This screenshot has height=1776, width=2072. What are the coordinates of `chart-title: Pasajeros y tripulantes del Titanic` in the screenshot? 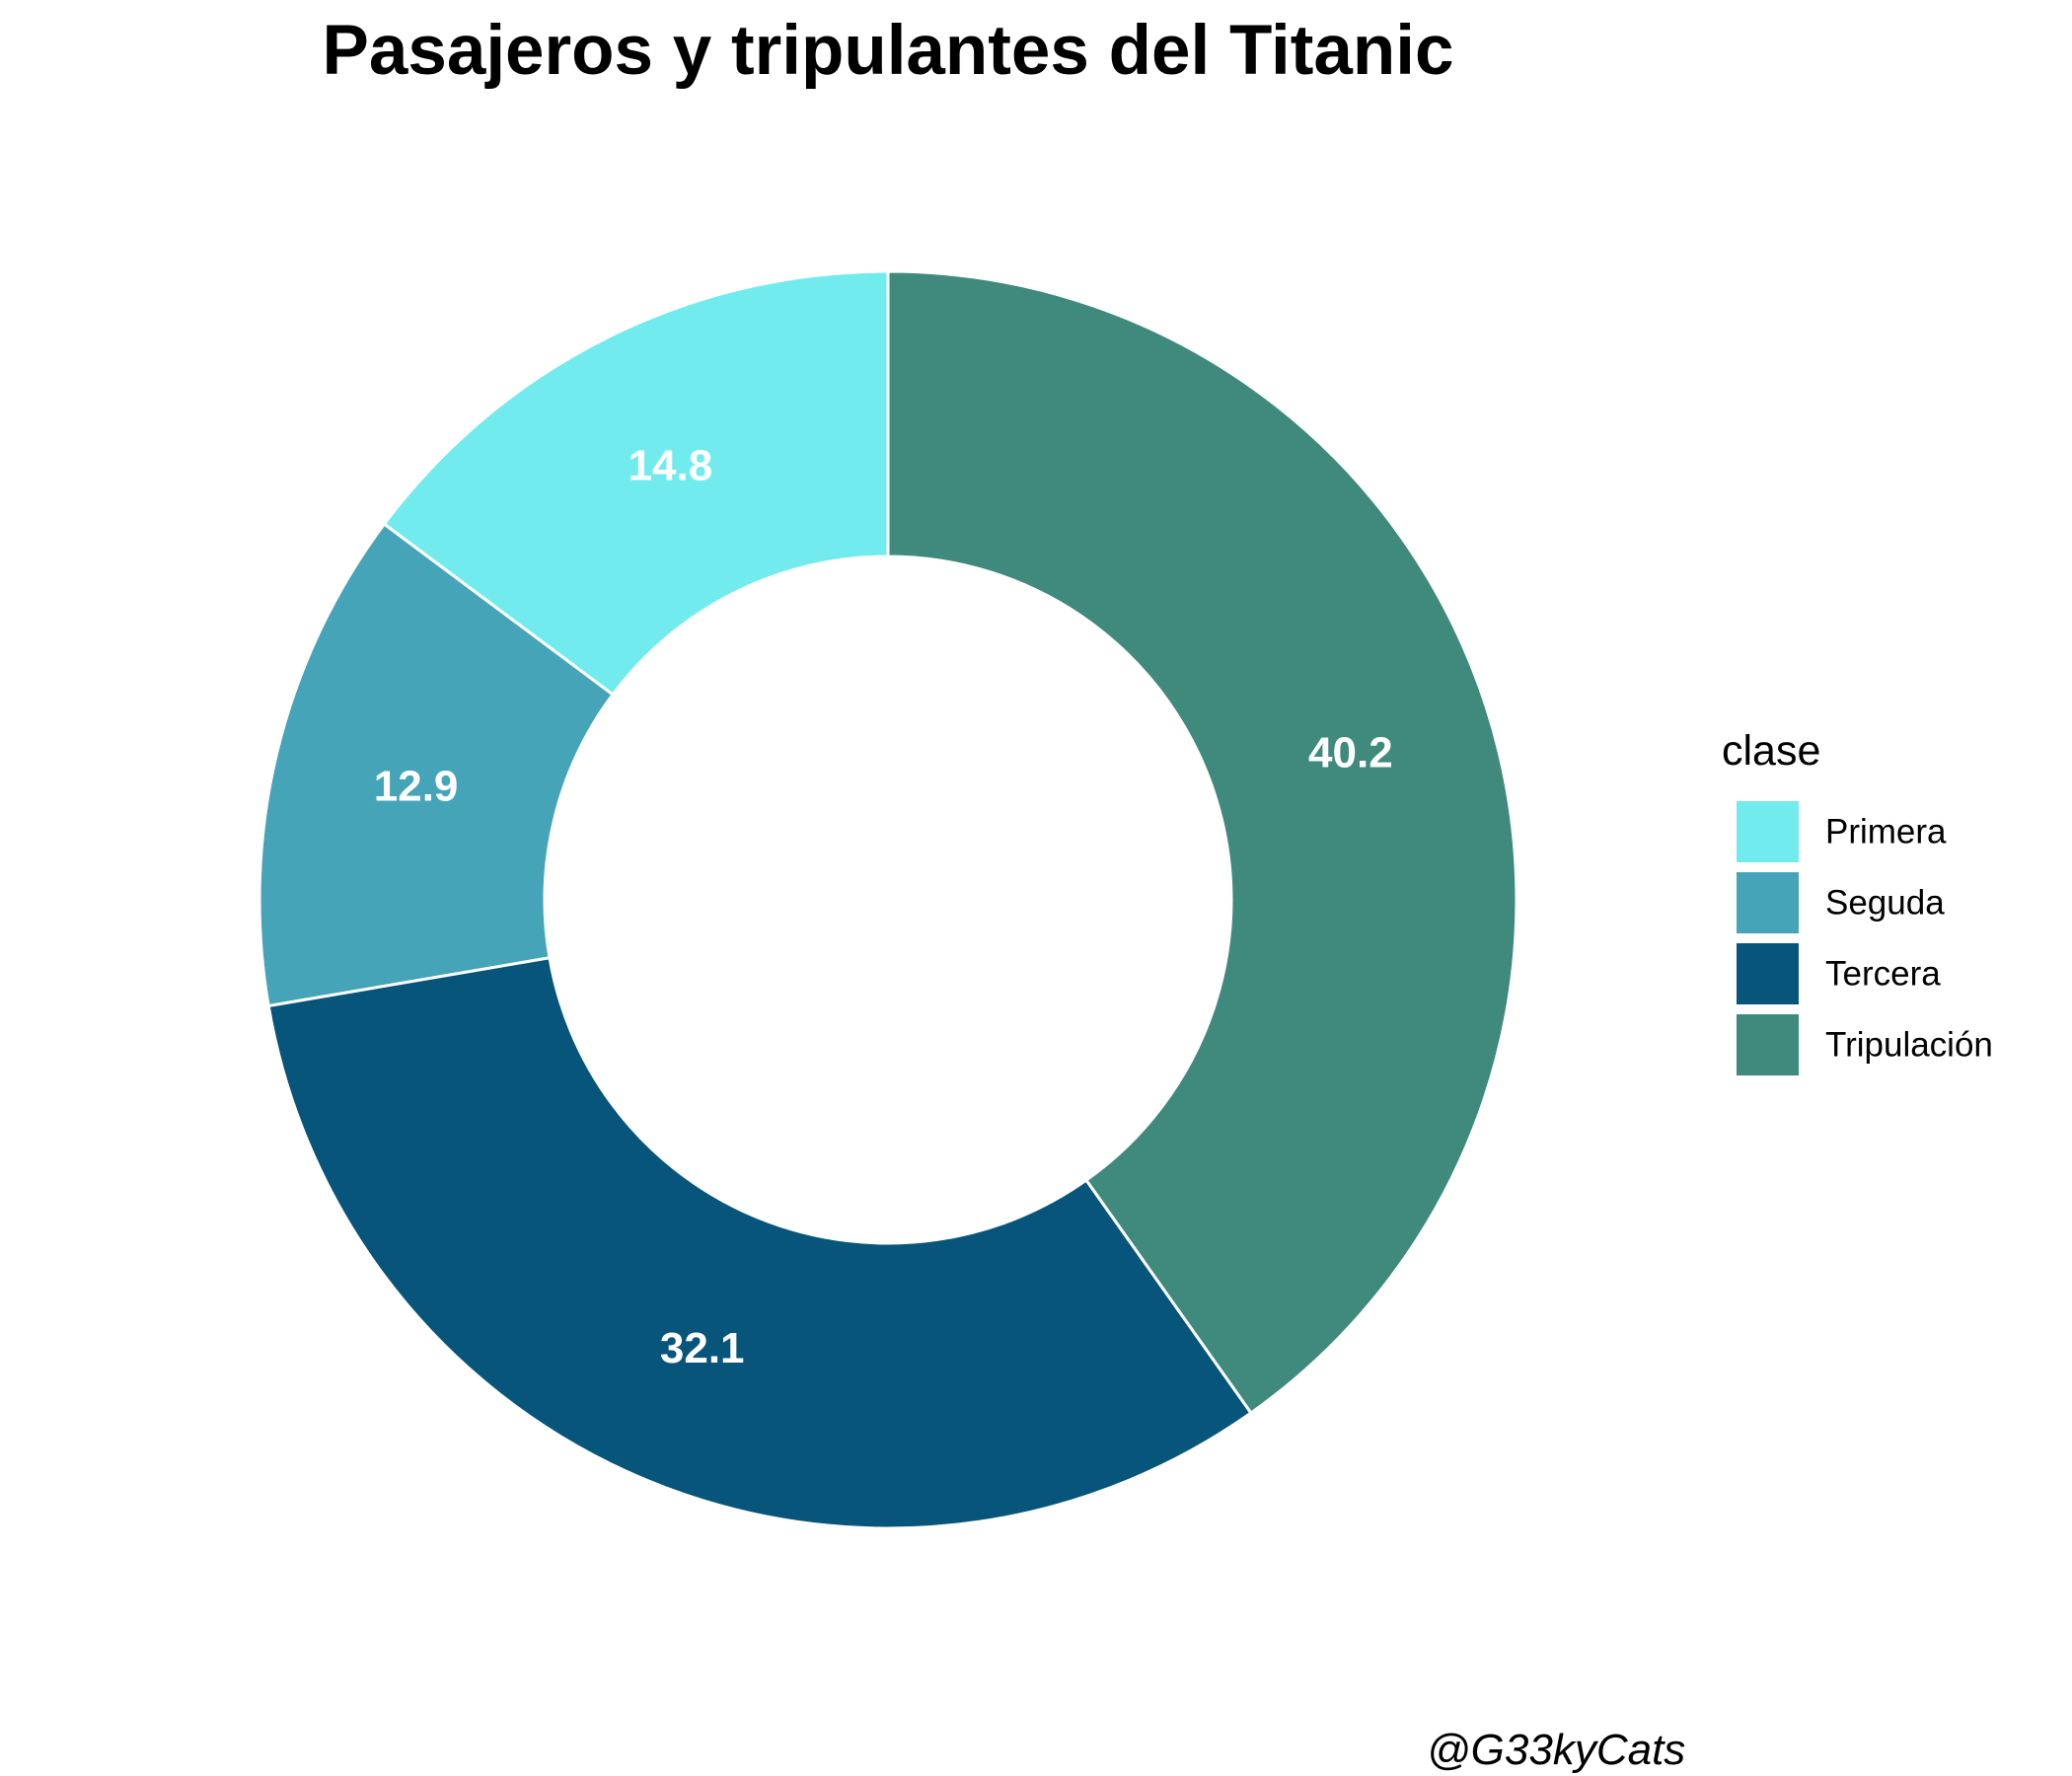 It's located at (889, 51).